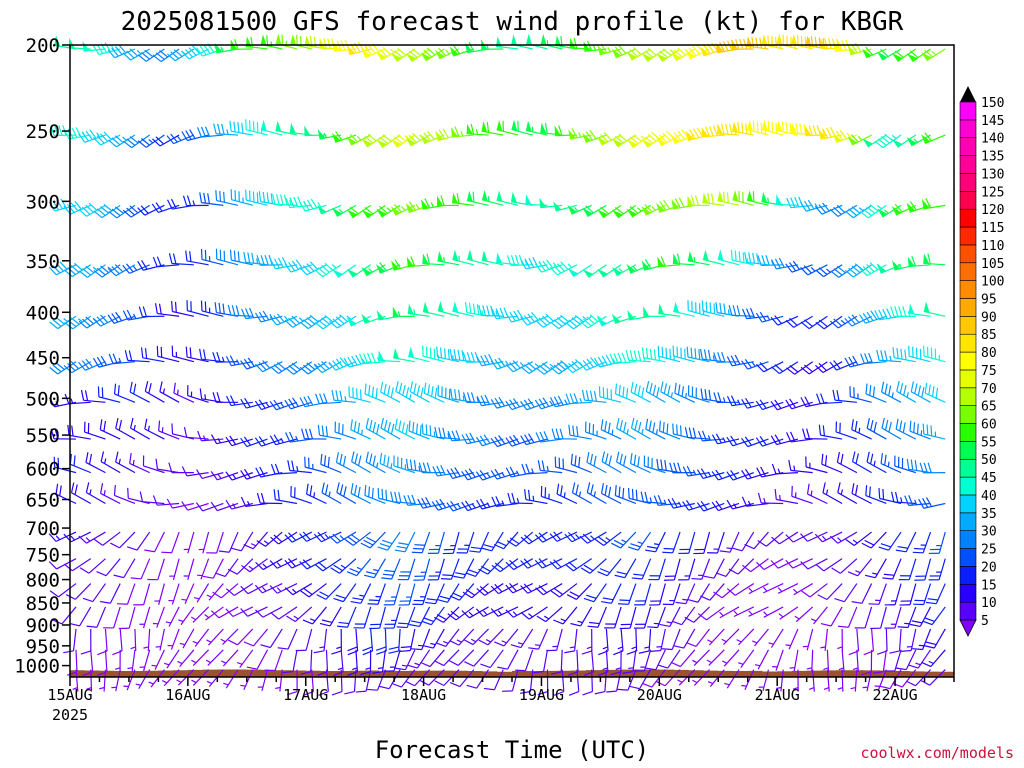  Describe the element at coordinates (989, 335) in the screenshot. I see `colorbar-label: 85` at that location.